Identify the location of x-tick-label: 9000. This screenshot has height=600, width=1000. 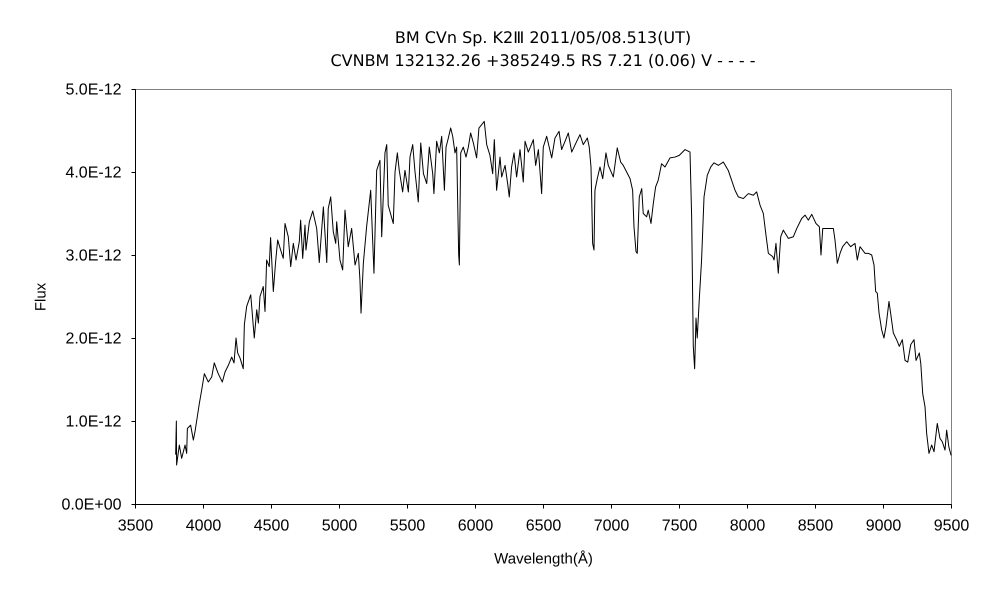
(884, 526).